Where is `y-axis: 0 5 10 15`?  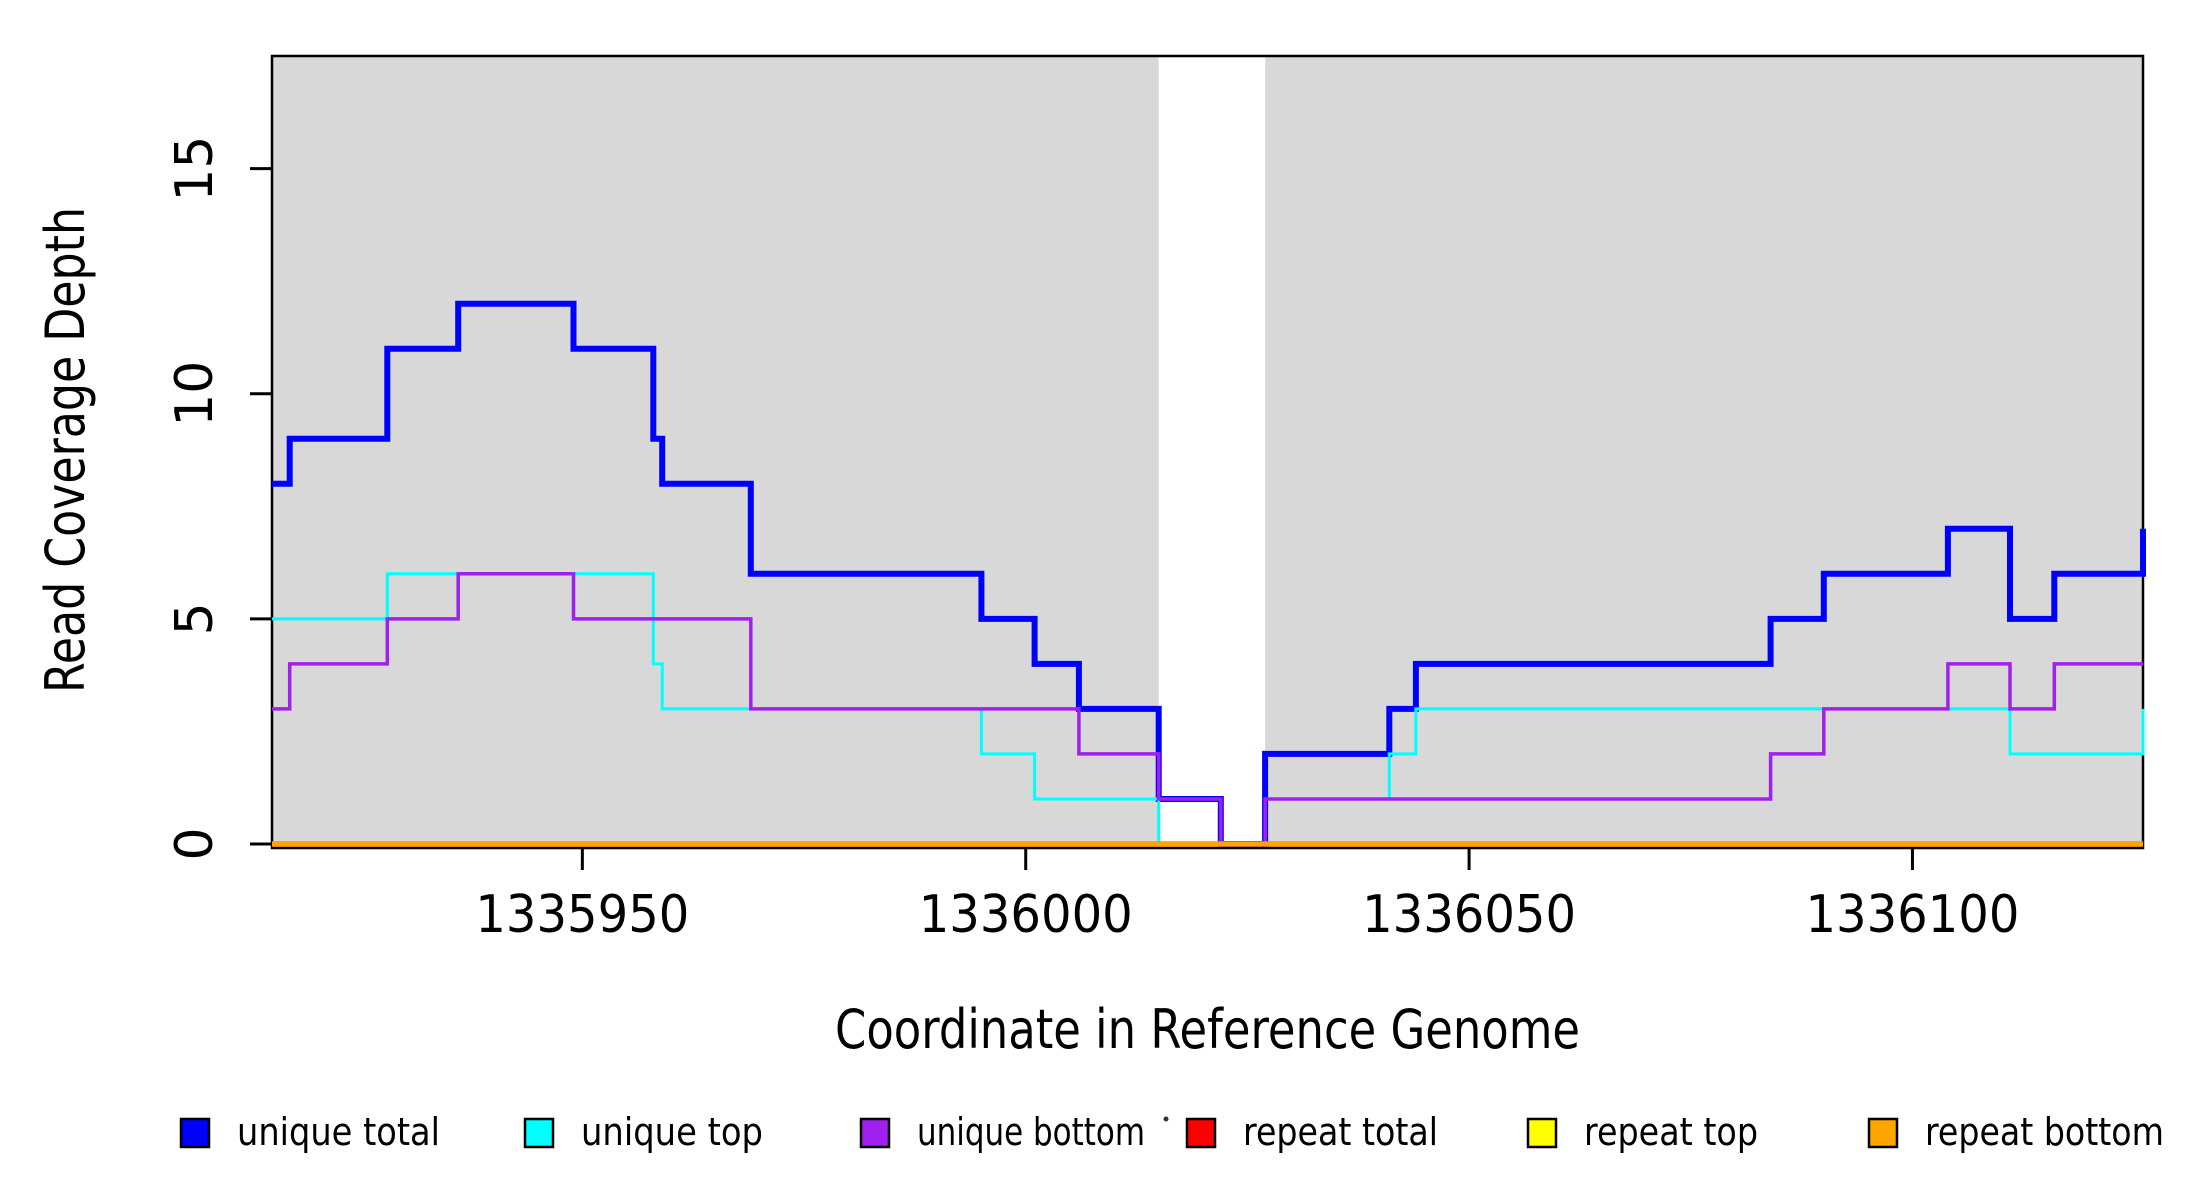
y-axis: 0 5 10 15 is located at coordinates (218, 498).